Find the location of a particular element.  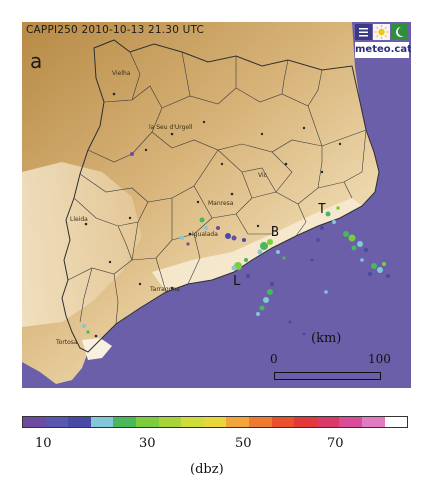

panel-letter: a is located at coordinates (36, 61).